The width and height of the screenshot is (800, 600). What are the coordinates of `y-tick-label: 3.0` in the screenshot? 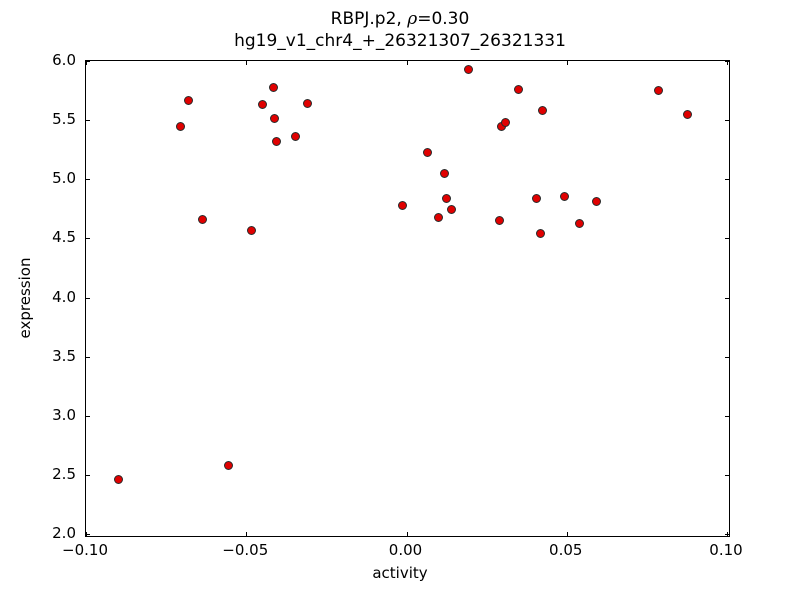 It's located at (64, 414).